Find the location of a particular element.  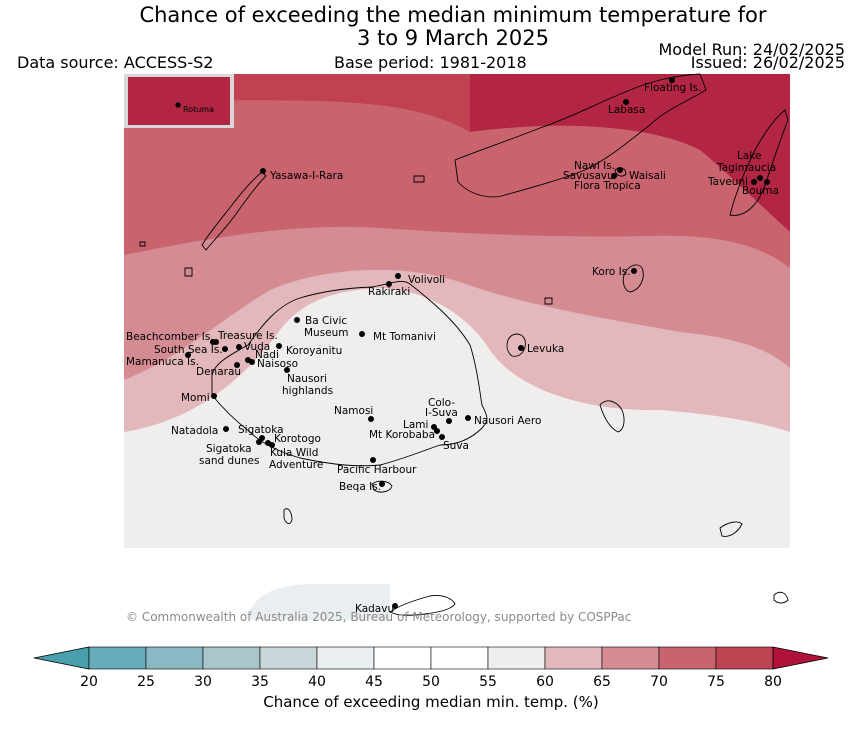

taveuni-coast is located at coordinates (759, 162).